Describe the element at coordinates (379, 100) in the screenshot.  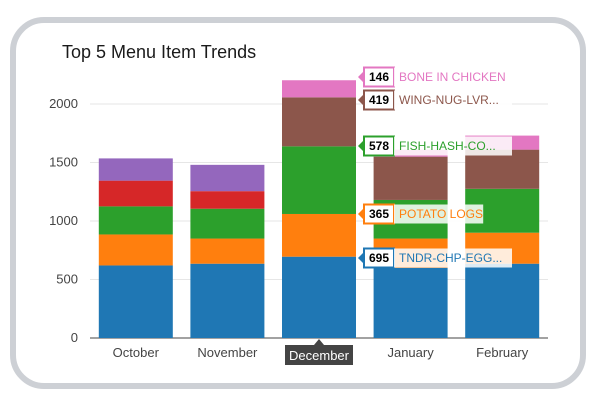
I see `hover-value: 419` at that location.